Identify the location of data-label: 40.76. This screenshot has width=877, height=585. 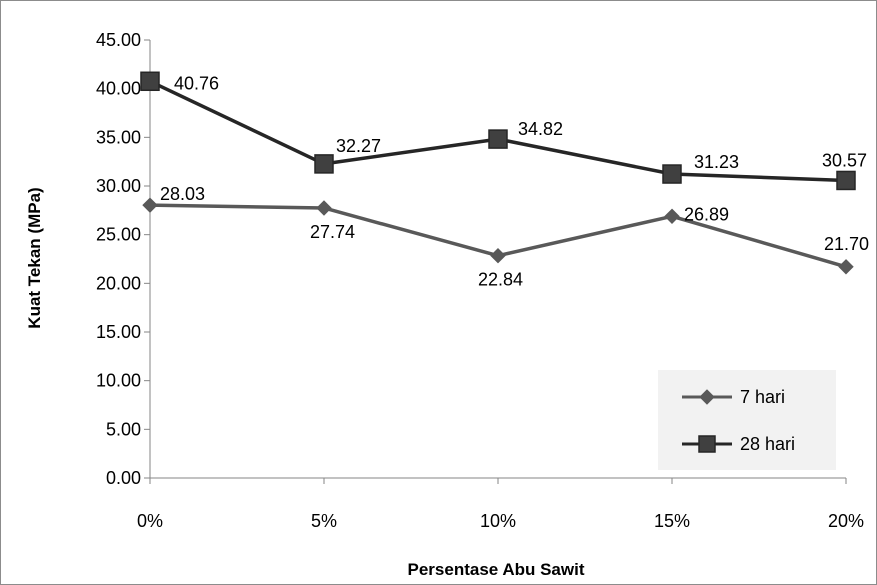
(196, 83).